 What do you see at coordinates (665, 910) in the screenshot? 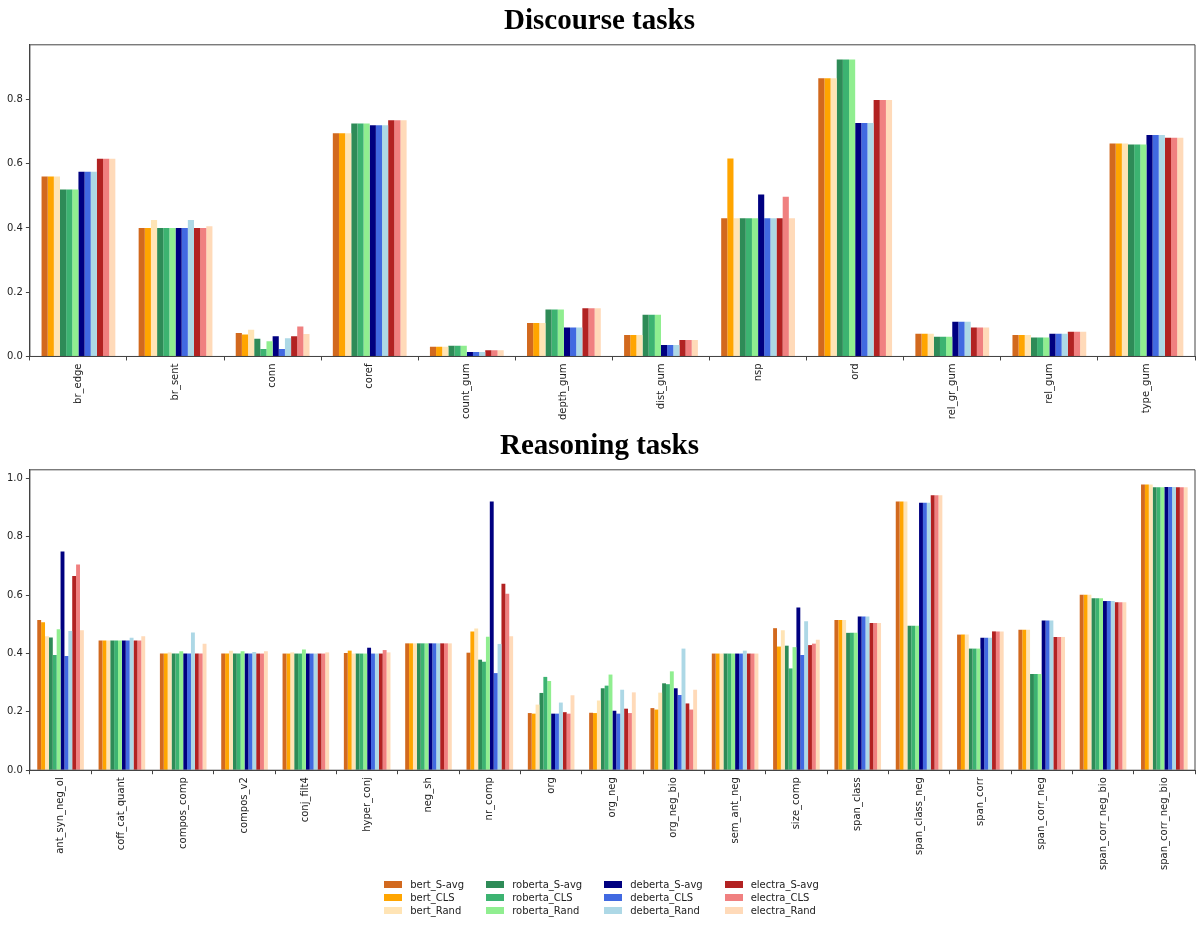
I see `legend-label: deberta_Rand` at bounding box center [665, 910].